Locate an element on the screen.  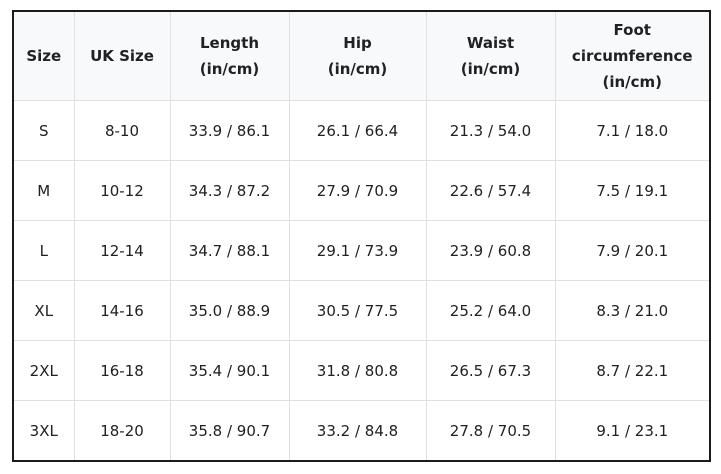
cell-size: M is located at coordinates (43, 190).